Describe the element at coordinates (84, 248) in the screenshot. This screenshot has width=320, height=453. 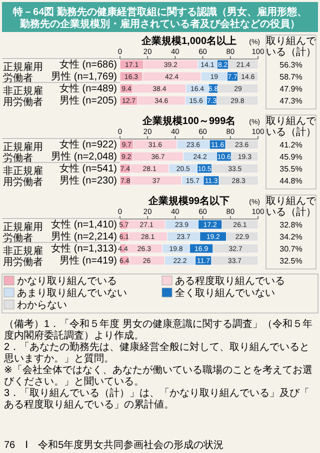
I see `y-tick-label: 女性 (n=1,313)` at that location.